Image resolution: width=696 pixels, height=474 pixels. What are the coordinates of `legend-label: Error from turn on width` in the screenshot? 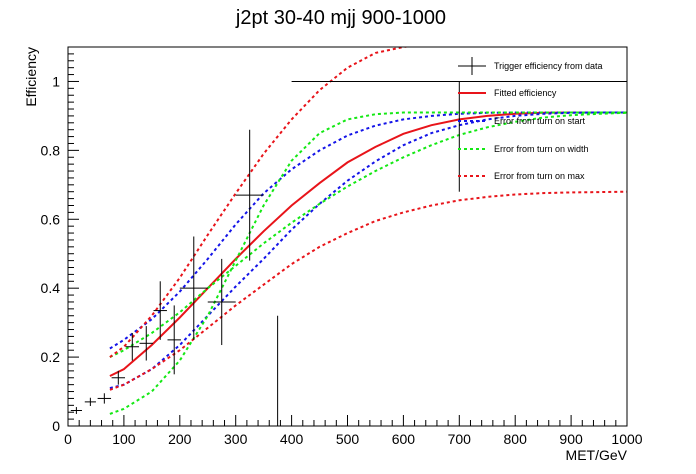 It's located at (541, 149).